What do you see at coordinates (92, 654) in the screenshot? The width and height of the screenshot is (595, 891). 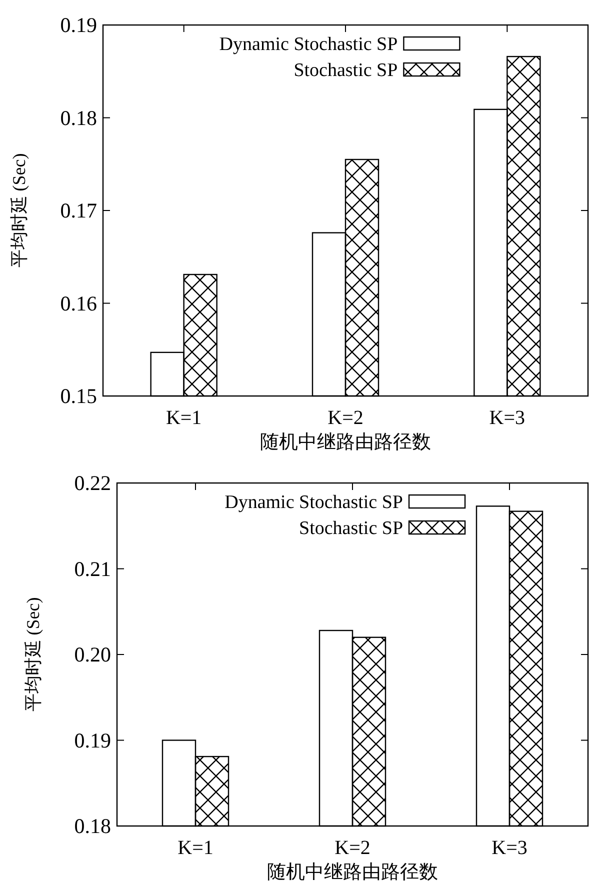 I see `y-tick-label: 0.20` at bounding box center [92, 654].